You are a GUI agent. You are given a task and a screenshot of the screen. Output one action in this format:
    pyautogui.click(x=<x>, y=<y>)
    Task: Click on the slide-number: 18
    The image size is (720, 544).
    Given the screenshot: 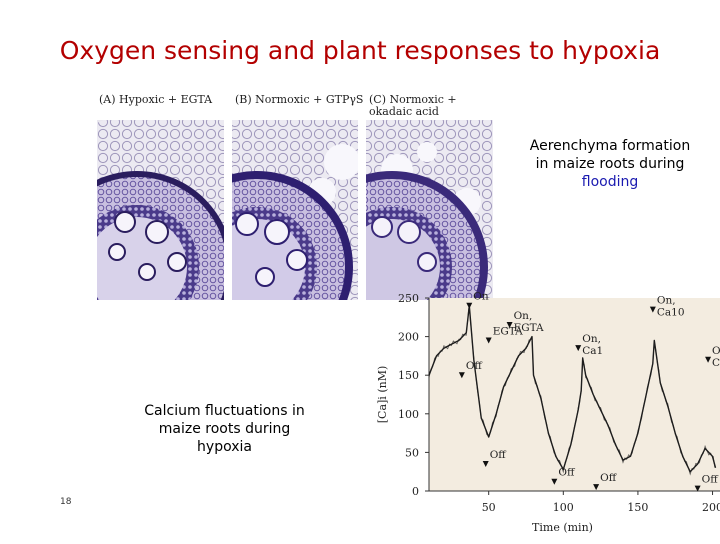 What is the action you would take?
    pyautogui.click(x=66, y=502)
    